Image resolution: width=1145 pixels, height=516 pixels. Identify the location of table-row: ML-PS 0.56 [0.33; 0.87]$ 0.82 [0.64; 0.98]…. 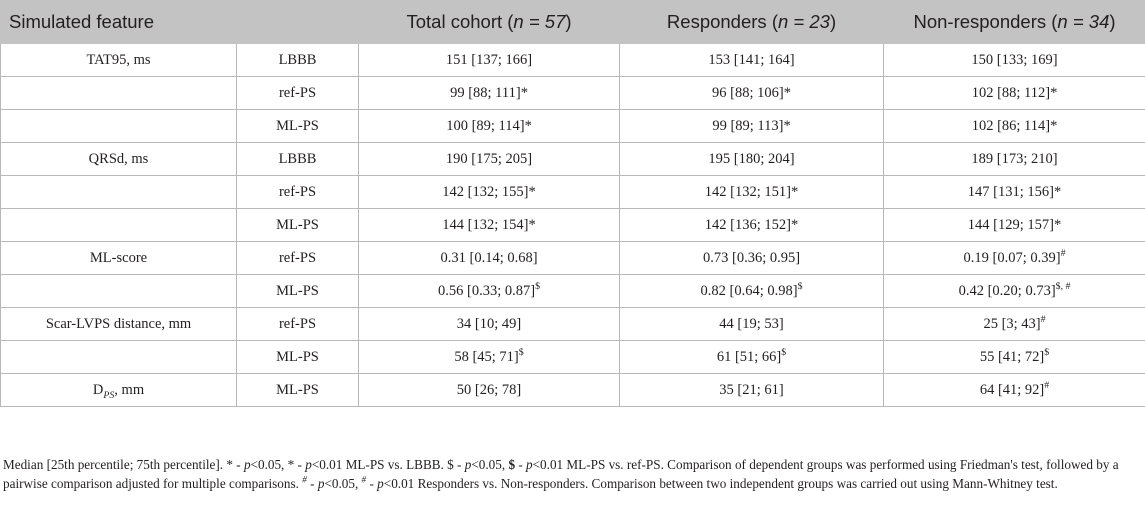
(572, 291).